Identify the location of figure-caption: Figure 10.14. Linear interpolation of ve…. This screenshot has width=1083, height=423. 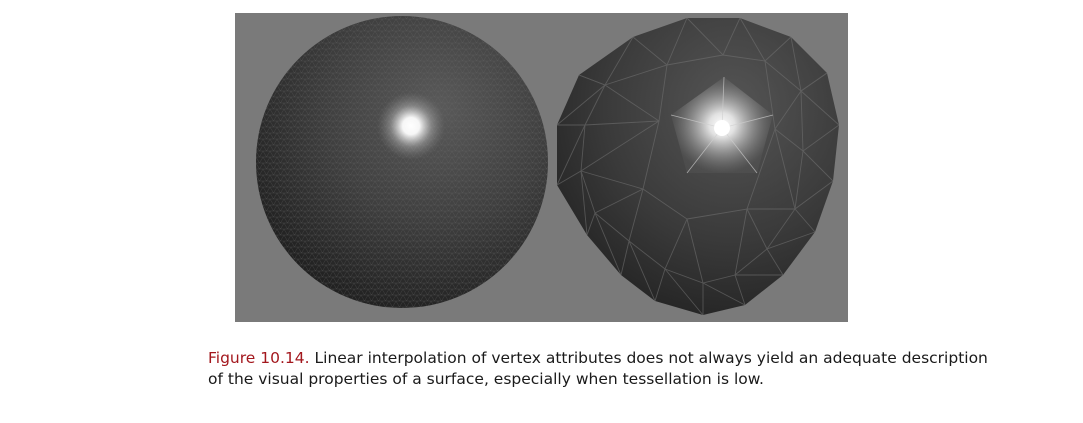
(598, 369).